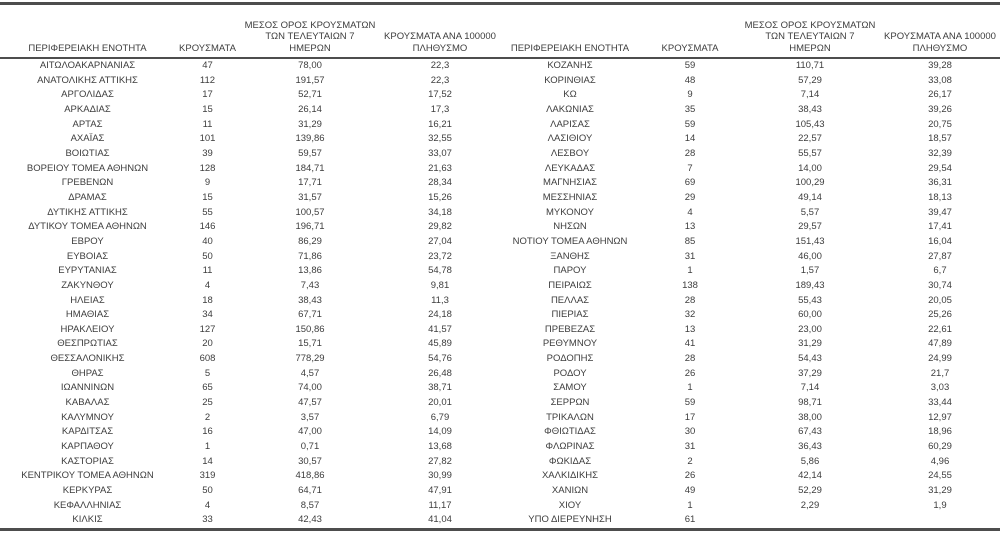  What do you see at coordinates (207, 285) in the screenshot?
I see `cases-cell: 4` at bounding box center [207, 285].